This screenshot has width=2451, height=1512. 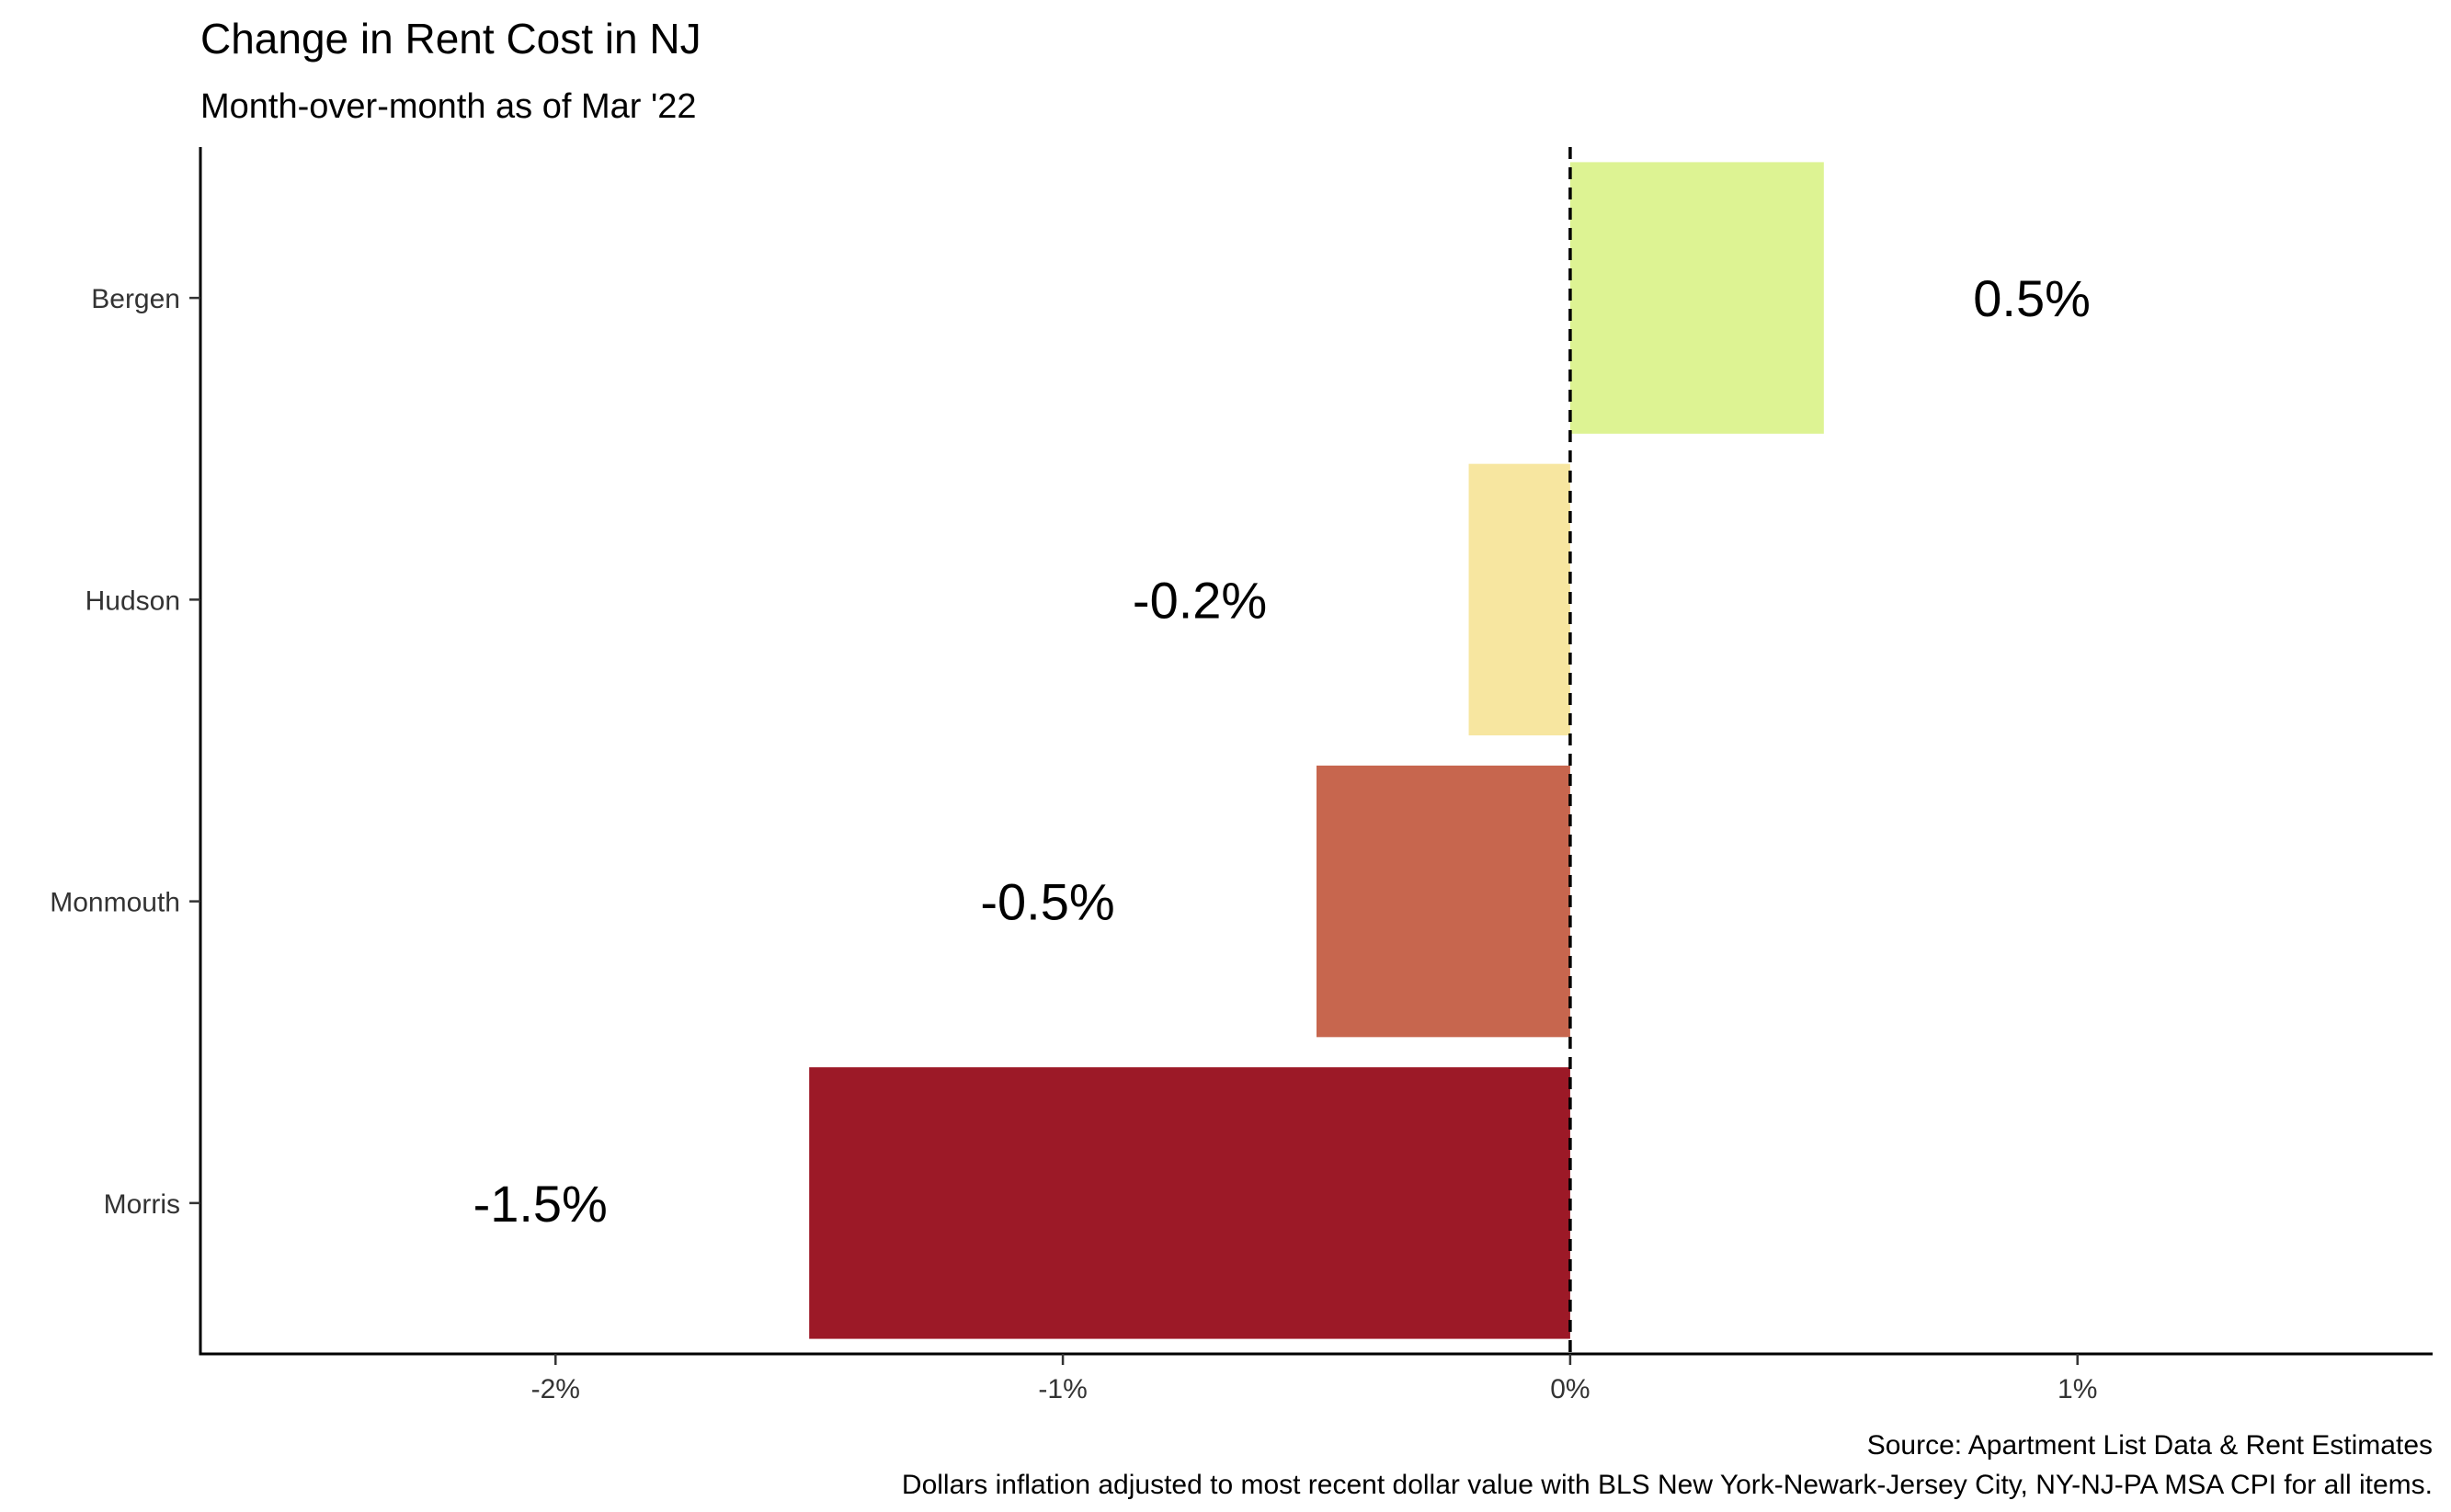 I want to click on x-tick-label: 1%, so click(x=2077, y=1389).